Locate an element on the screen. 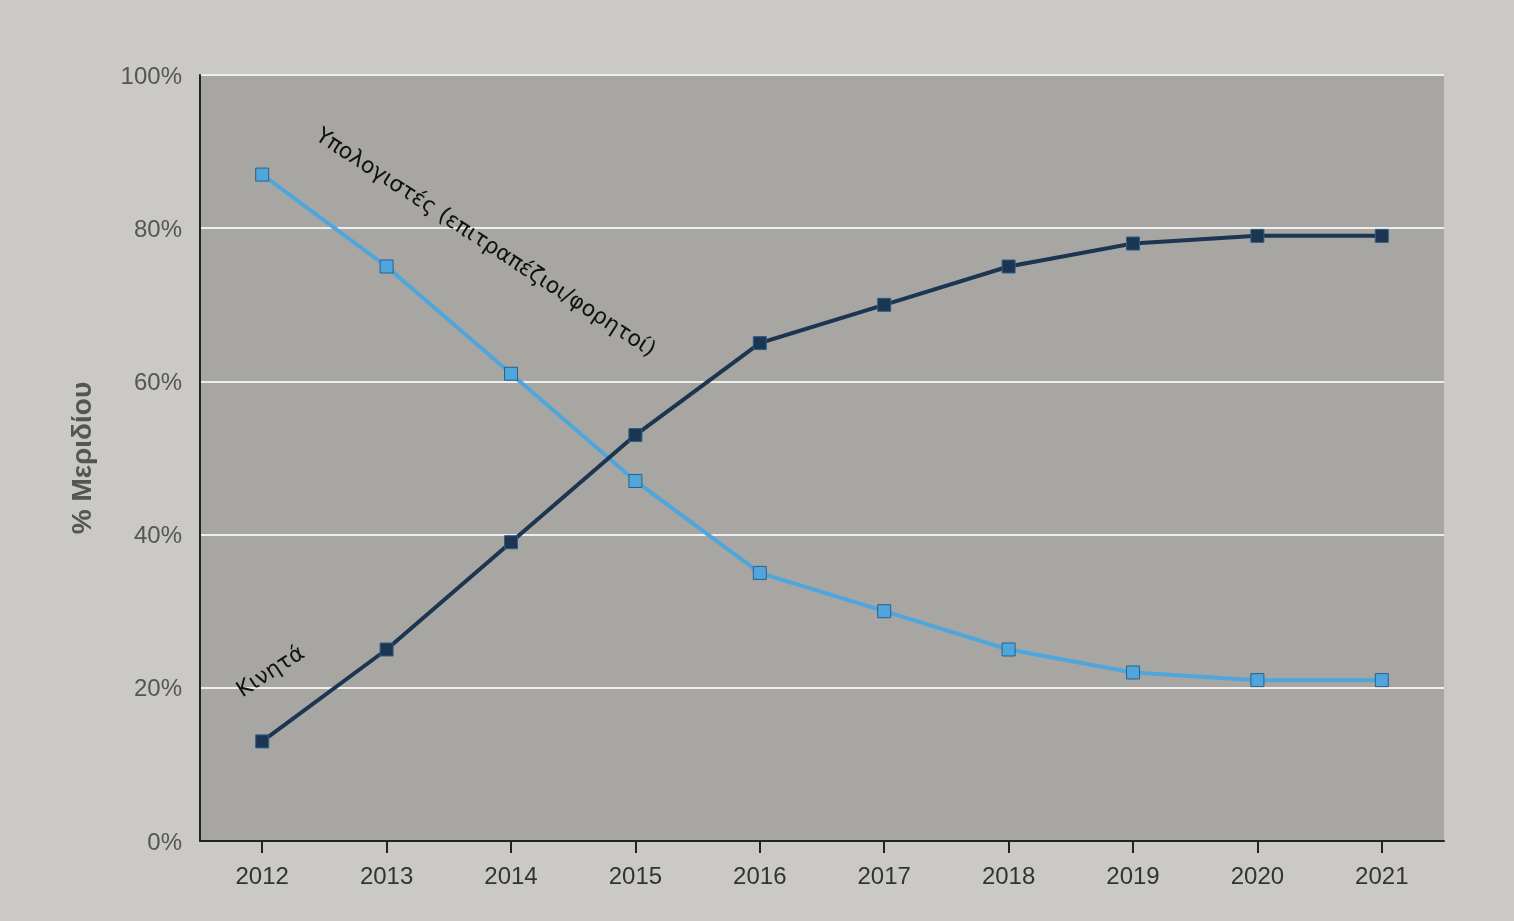  x-tick-label: 2019 is located at coordinates (1133, 875).